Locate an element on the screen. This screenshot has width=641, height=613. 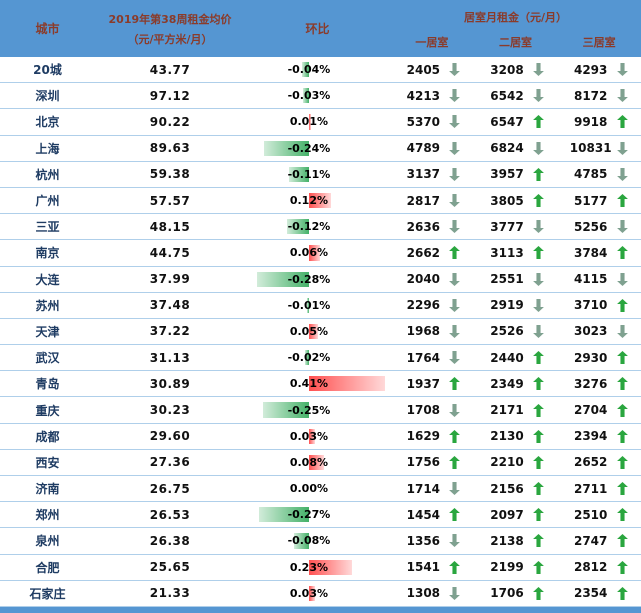
room1-rent: 1308 is located at coordinates (423, 593).